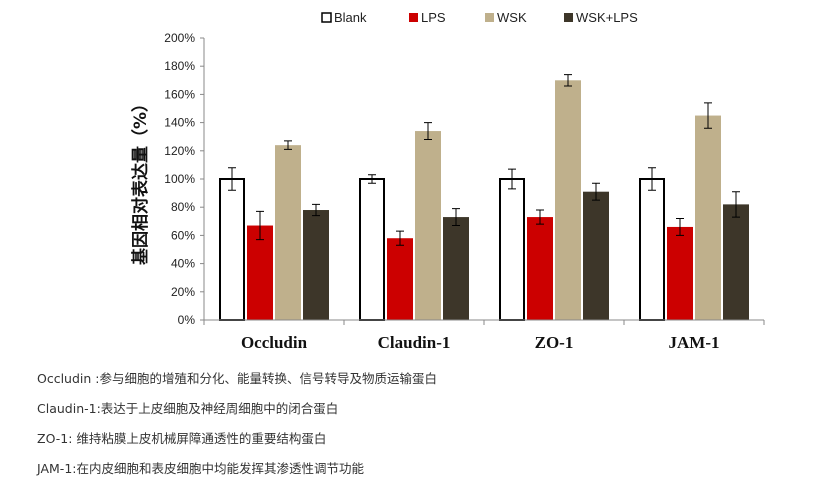 This screenshot has height=486, width=829. What do you see at coordinates (232, 179) in the screenshot?
I see `error-bar-blank-occludin` at bounding box center [232, 179].